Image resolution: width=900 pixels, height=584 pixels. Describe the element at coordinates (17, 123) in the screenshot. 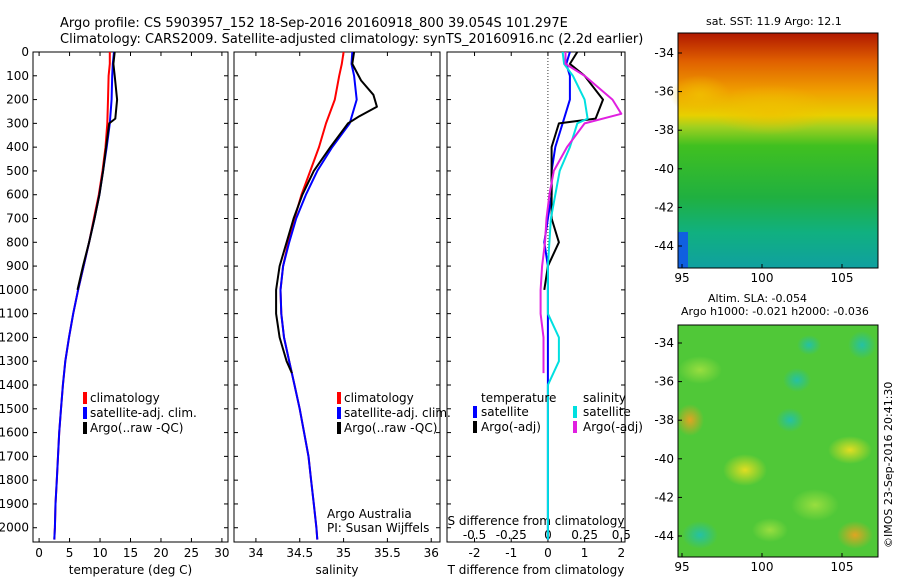

I see `depth-tick-label: 300` at that location.